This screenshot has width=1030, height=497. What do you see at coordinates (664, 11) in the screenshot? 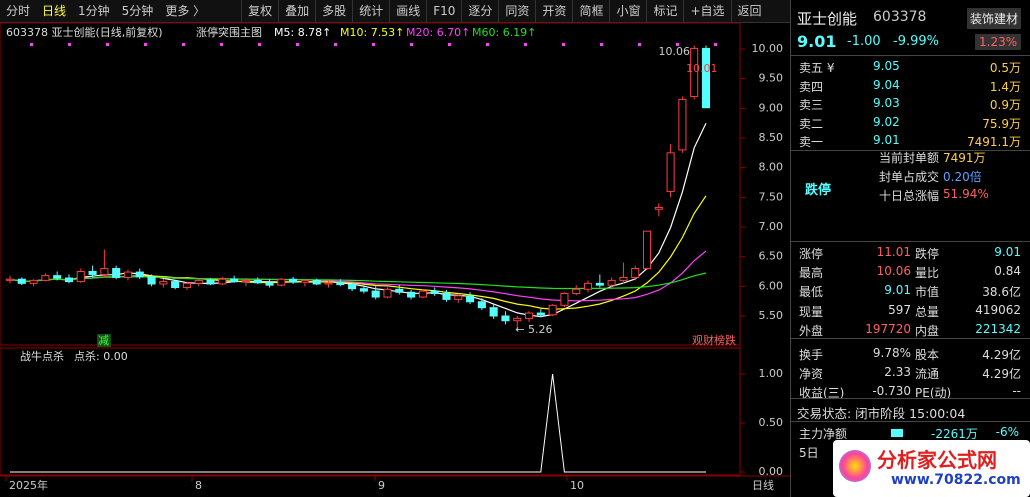
I see `tool-button: 标记` at bounding box center [664, 11].